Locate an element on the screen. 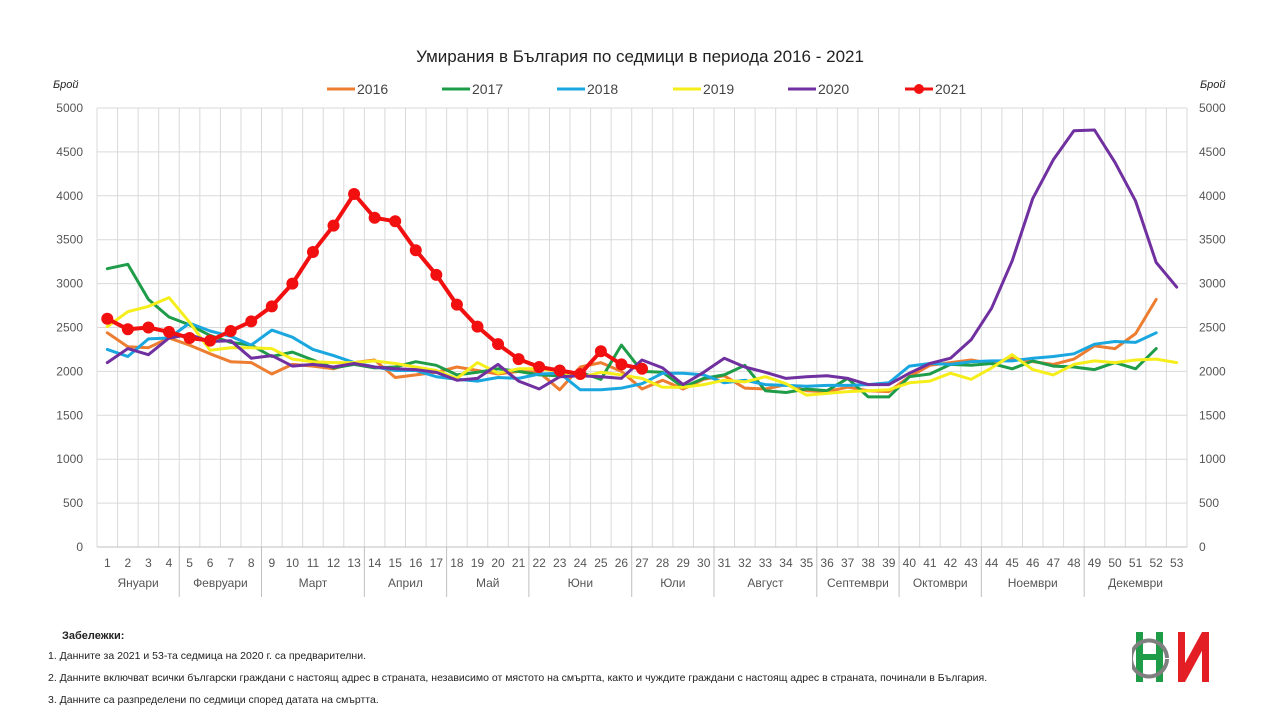  x-tick-label: 30 is located at coordinates (704, 563).